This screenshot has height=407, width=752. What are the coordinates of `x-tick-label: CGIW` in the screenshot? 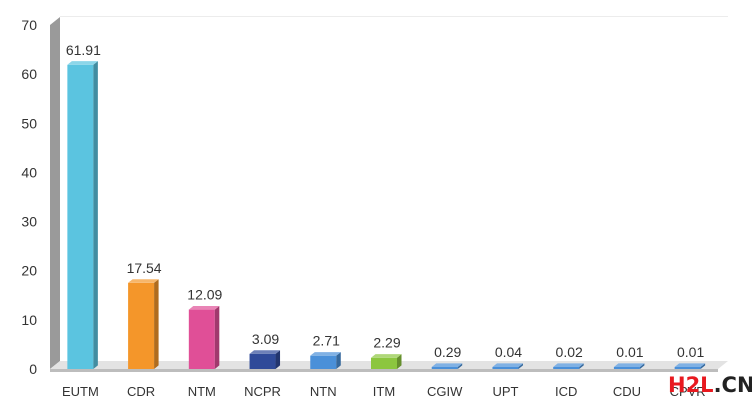 It's located at (445, 391).